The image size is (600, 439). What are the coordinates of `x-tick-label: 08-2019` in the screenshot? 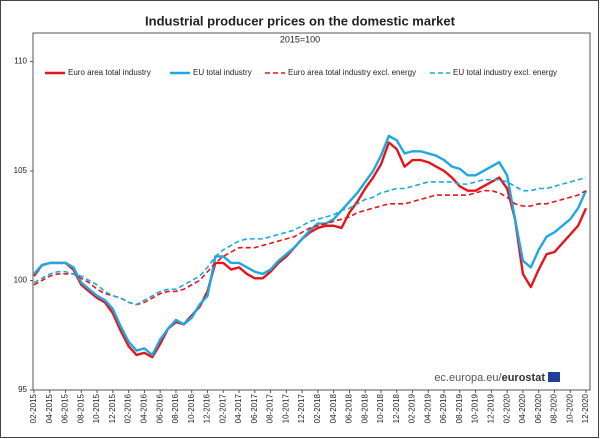 It's located at (459, 408).